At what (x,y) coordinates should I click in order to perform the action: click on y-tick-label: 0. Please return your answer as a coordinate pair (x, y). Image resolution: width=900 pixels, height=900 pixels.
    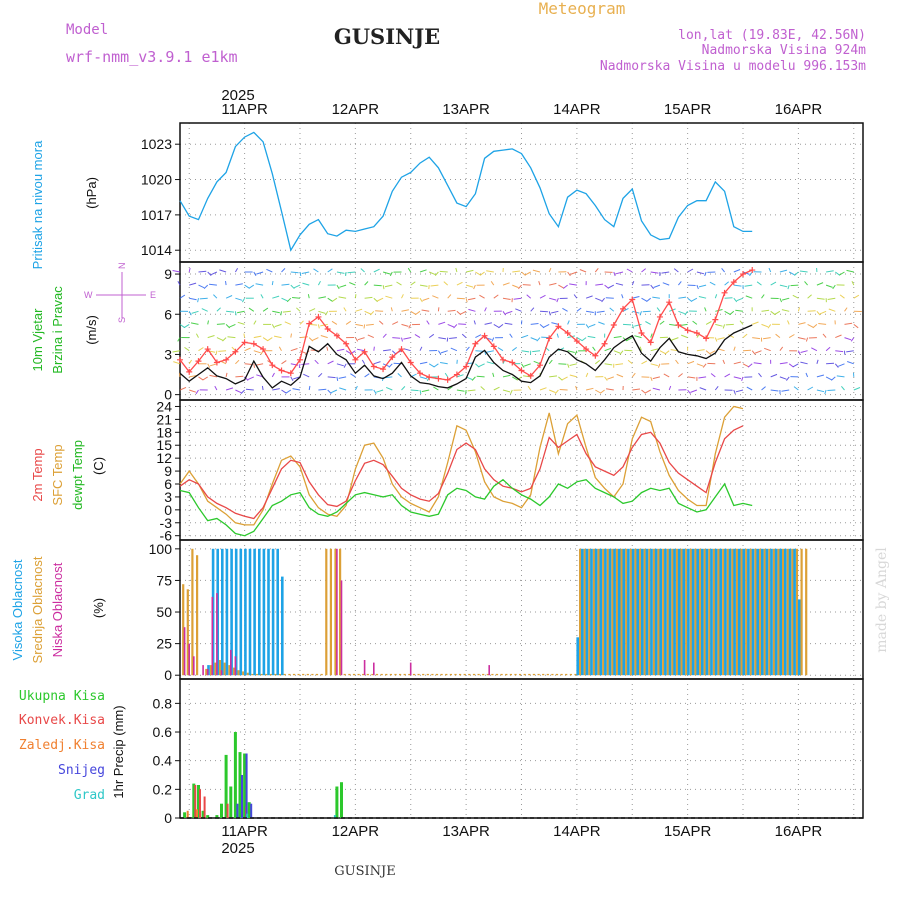
    Looking at the image, I should click on (168, 395).